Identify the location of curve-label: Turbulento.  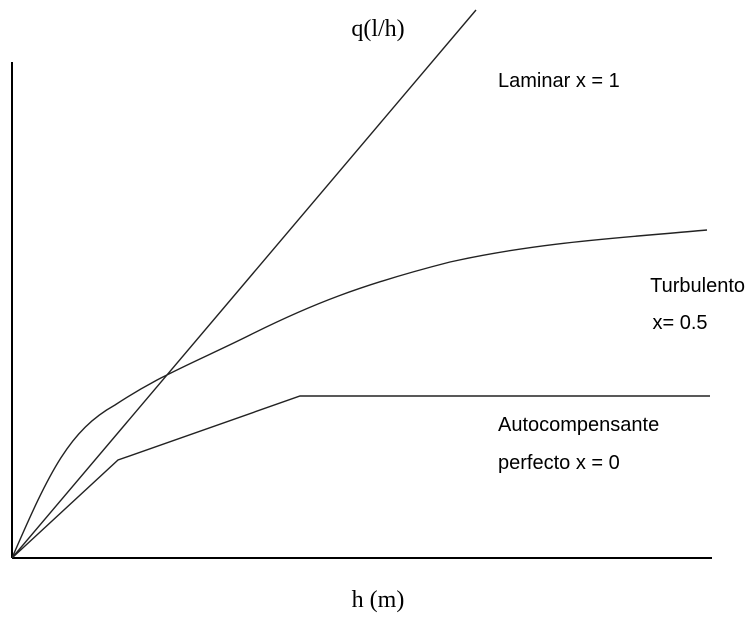
(697, 286).